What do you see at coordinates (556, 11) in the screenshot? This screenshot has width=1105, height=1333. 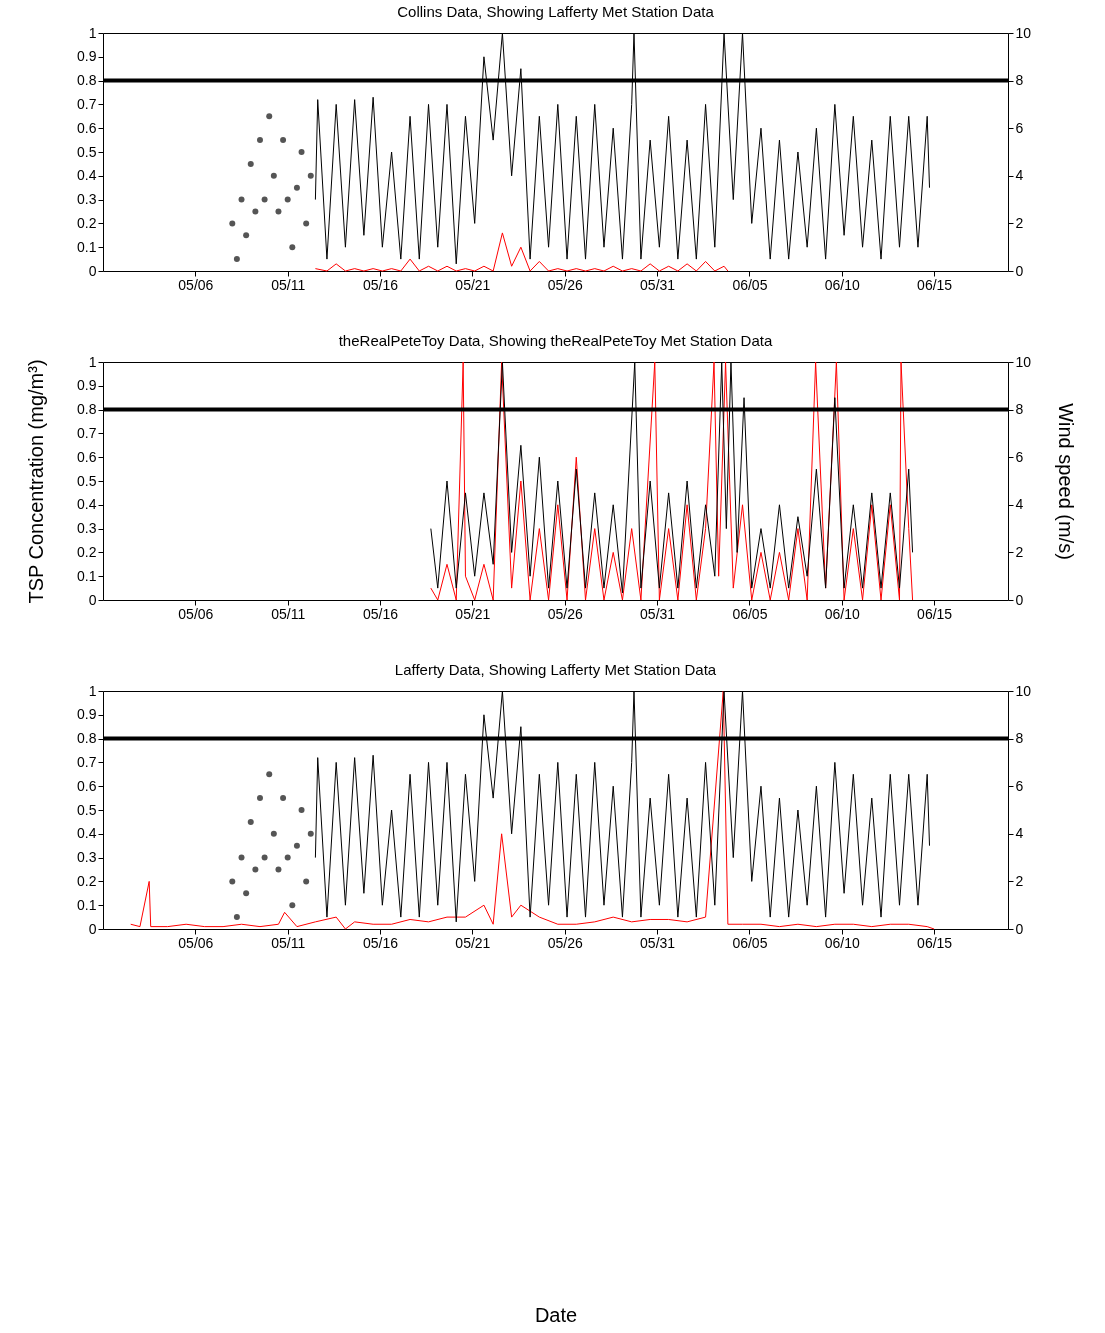 I see `chart-title: Collins Data, Showing Lafferty Met Station Data` at bounding box center [556, 11].